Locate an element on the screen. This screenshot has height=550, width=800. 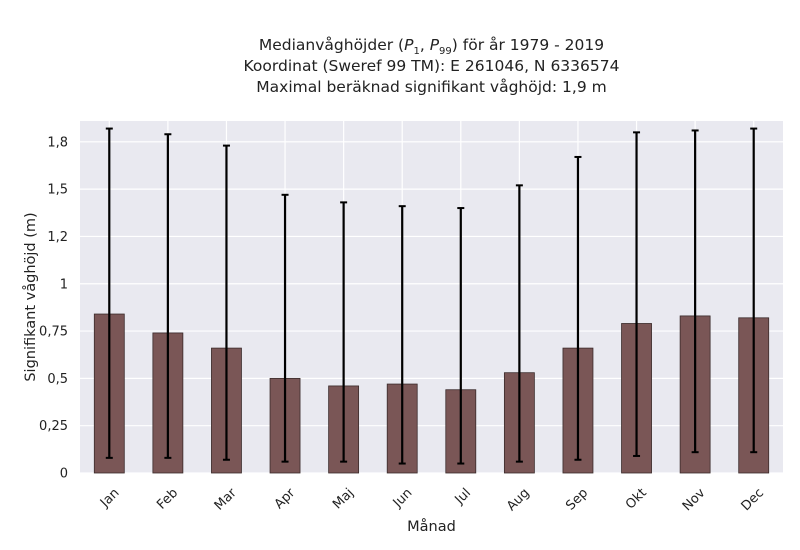
x-tick-label-jun: Jun is located at coordinates (403, 499).